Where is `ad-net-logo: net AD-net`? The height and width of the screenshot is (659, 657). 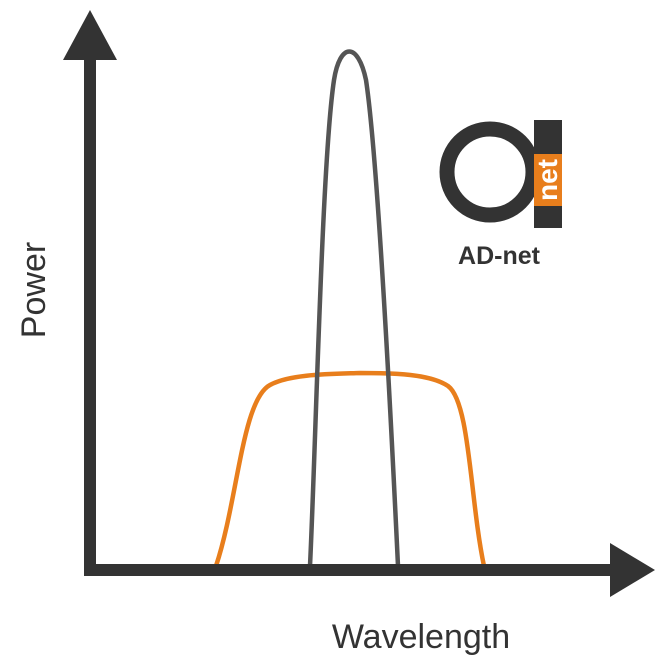
ad-net-logo: net AD-net is located at coordinates (501, 195).